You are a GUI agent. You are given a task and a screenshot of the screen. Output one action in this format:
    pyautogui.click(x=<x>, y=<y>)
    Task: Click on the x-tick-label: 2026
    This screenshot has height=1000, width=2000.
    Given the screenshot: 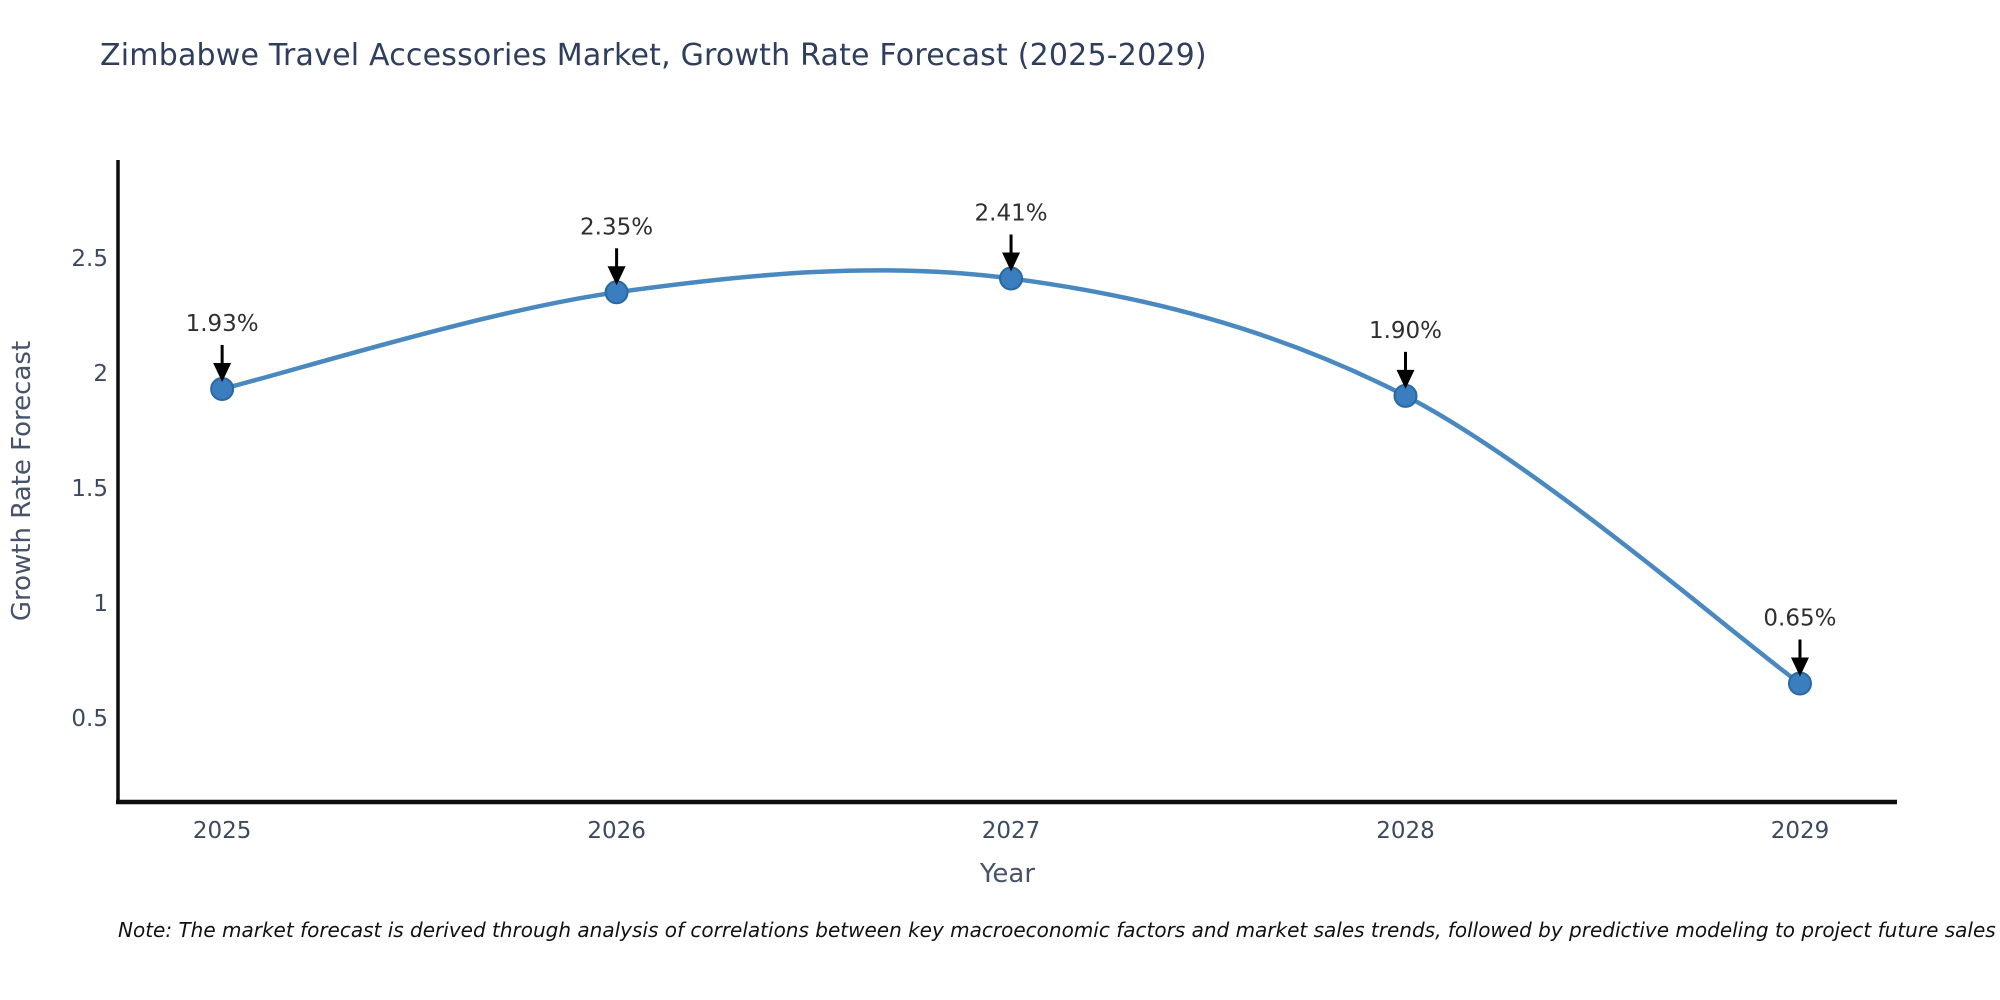 What is the action you would take?
    pyautogui.click(x=616, y=831)
    